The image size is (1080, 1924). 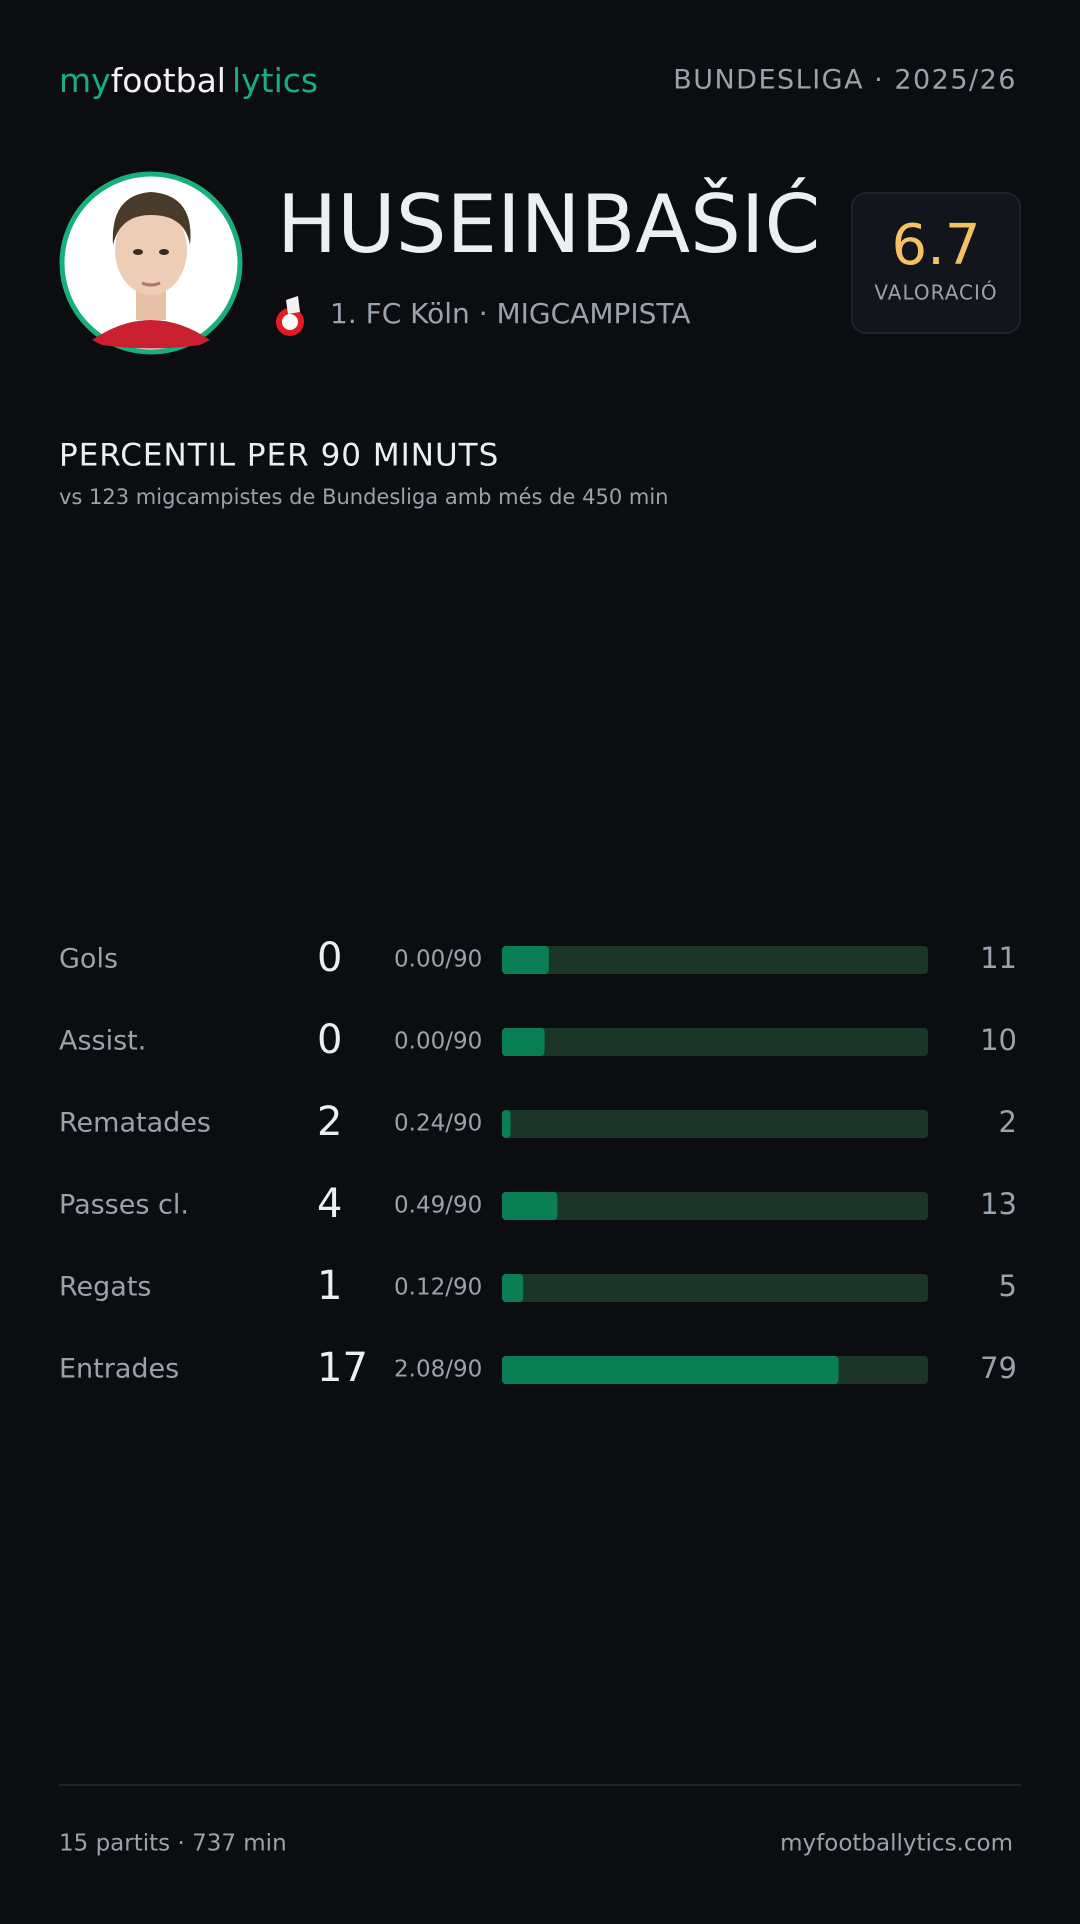 I want to click on percentile: 13, so click(x=998, y=1204).